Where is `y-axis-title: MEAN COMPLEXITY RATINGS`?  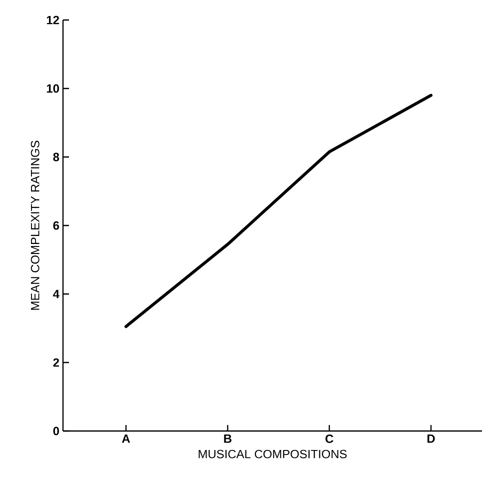 y-axis-title: MEAN COMPLEXITY RATINGS is located at coordinates (35, 225).